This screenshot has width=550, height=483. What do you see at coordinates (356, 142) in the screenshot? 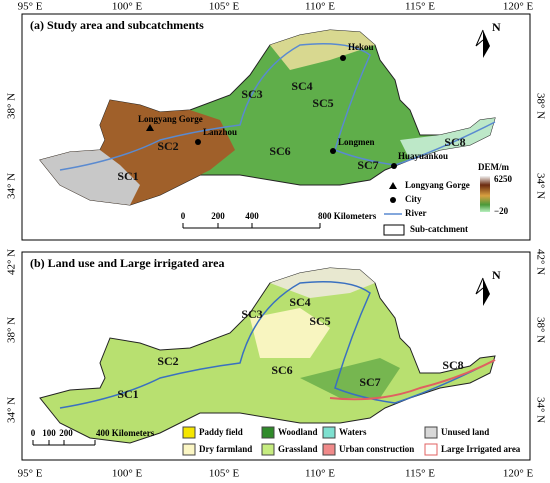
I see `place-label: Longmen` at bounding box center [356, 142].